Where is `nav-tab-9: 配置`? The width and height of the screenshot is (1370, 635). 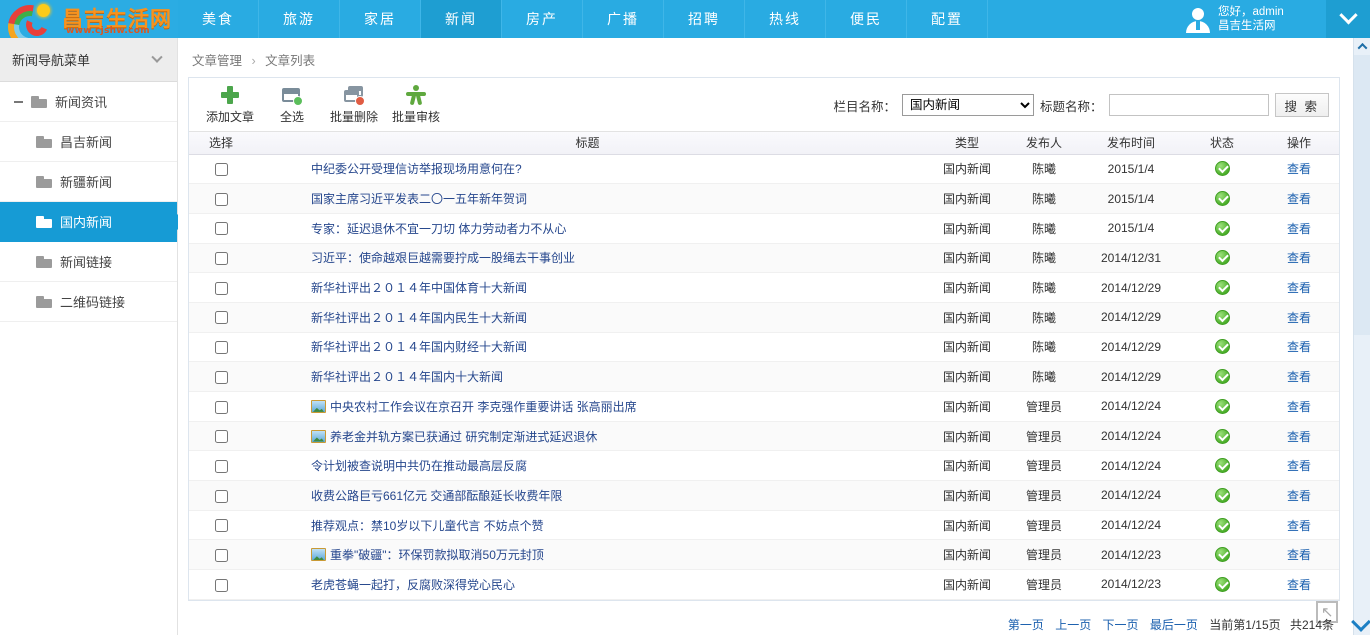 nav-tab-9: 配置 is located at coordinates (947, 19).